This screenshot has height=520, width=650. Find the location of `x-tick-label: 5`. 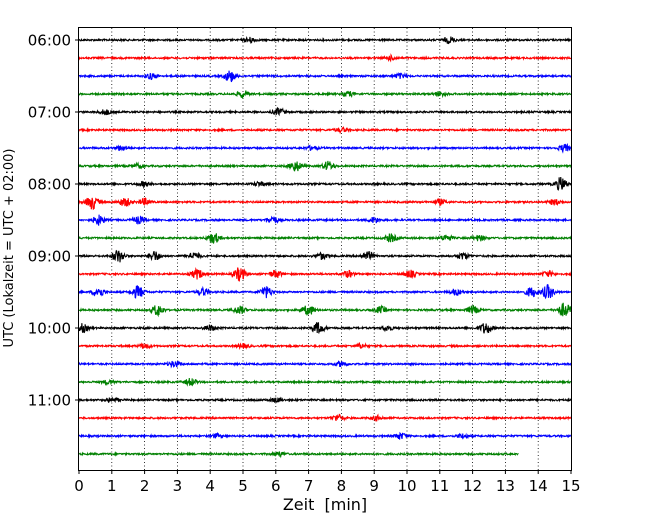

x-tick-label: 5 is located at coordinates (243, 486).